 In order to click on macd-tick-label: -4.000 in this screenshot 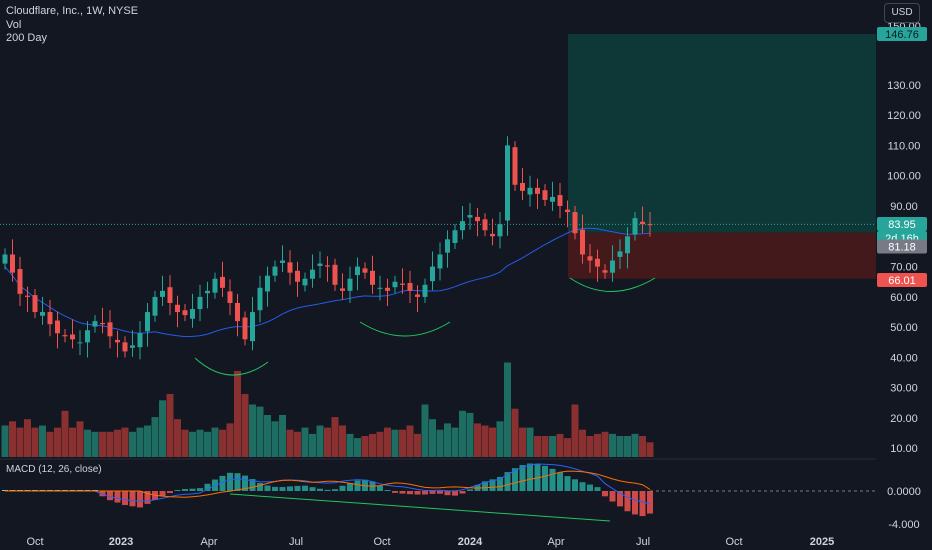, I will do `click(903, 525)`.